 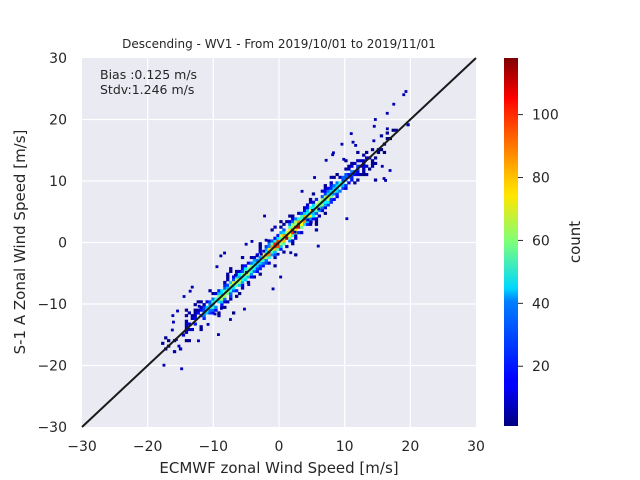 What do you see at coordinates (58, 182) in the screenshot?
I see `y-tick-label: 10` at bounding box center [58, 182].